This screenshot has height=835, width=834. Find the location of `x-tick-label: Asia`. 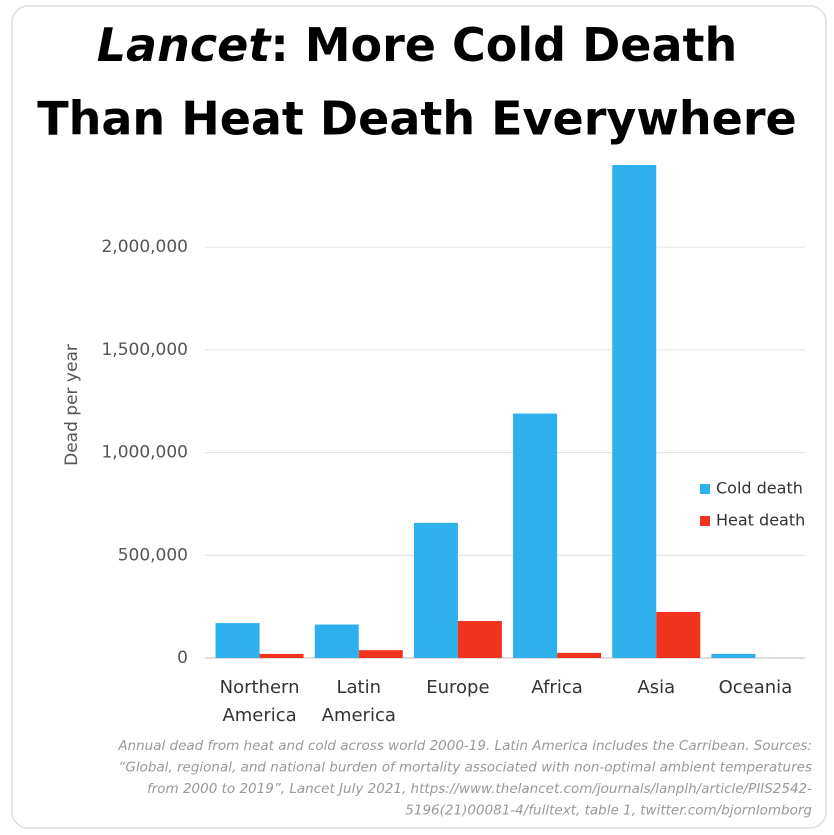

x-tick-label: Asia is located at coordinates (656, 687).